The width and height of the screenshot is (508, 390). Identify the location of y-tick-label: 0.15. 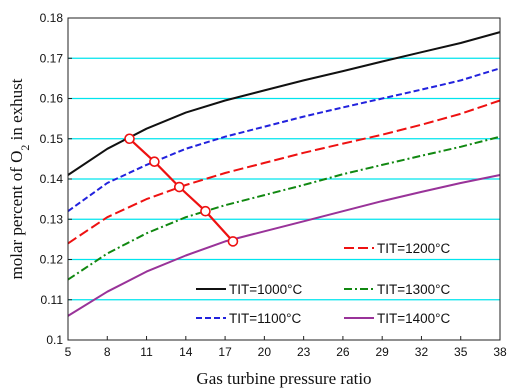
(52, 139).